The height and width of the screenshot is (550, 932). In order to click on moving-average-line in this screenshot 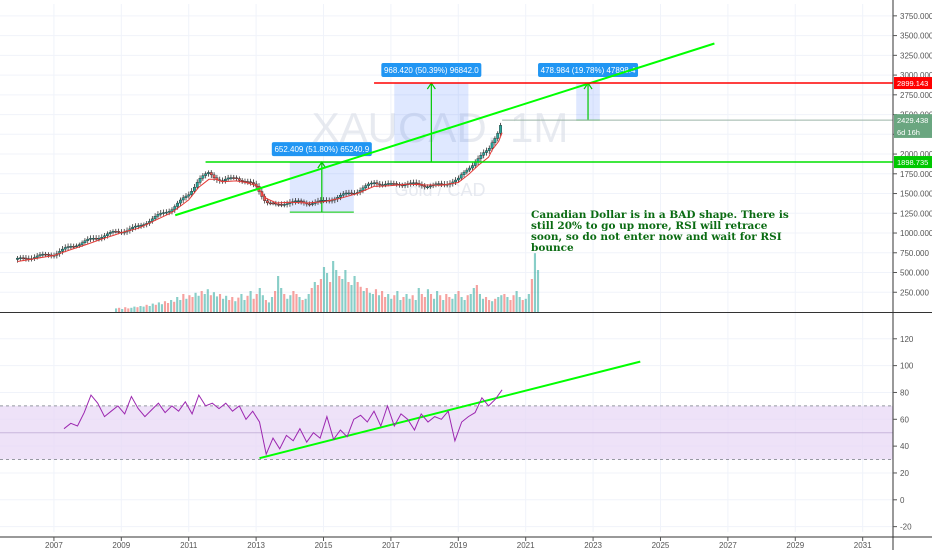, I will do `click(260, 197)`.